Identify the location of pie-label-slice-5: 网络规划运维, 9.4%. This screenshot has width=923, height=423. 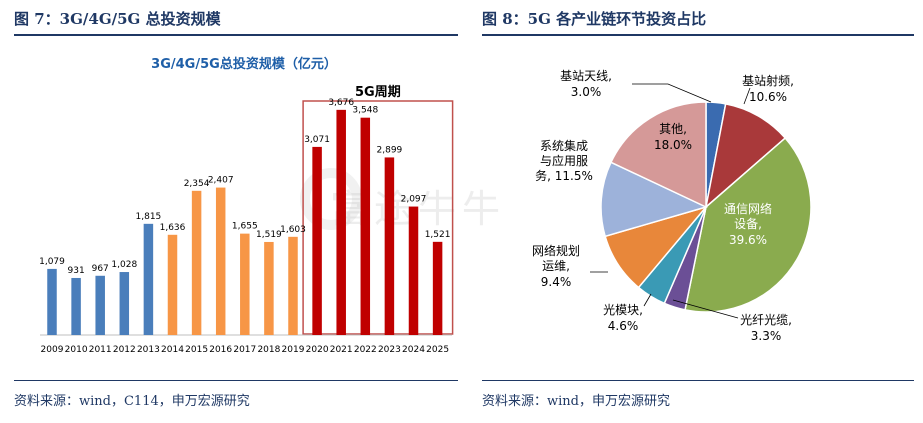
(556, 266).